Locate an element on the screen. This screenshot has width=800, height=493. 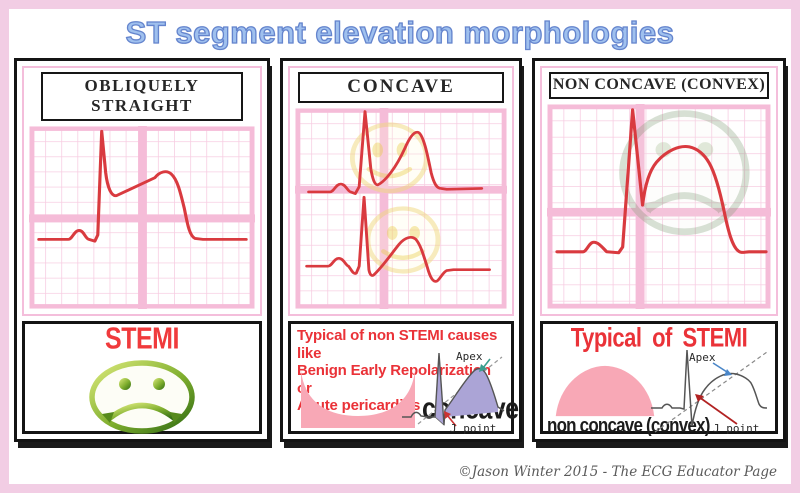
non-concave-header: NON CONCAVE (CONVEX) is located at coordinates (659, 85).